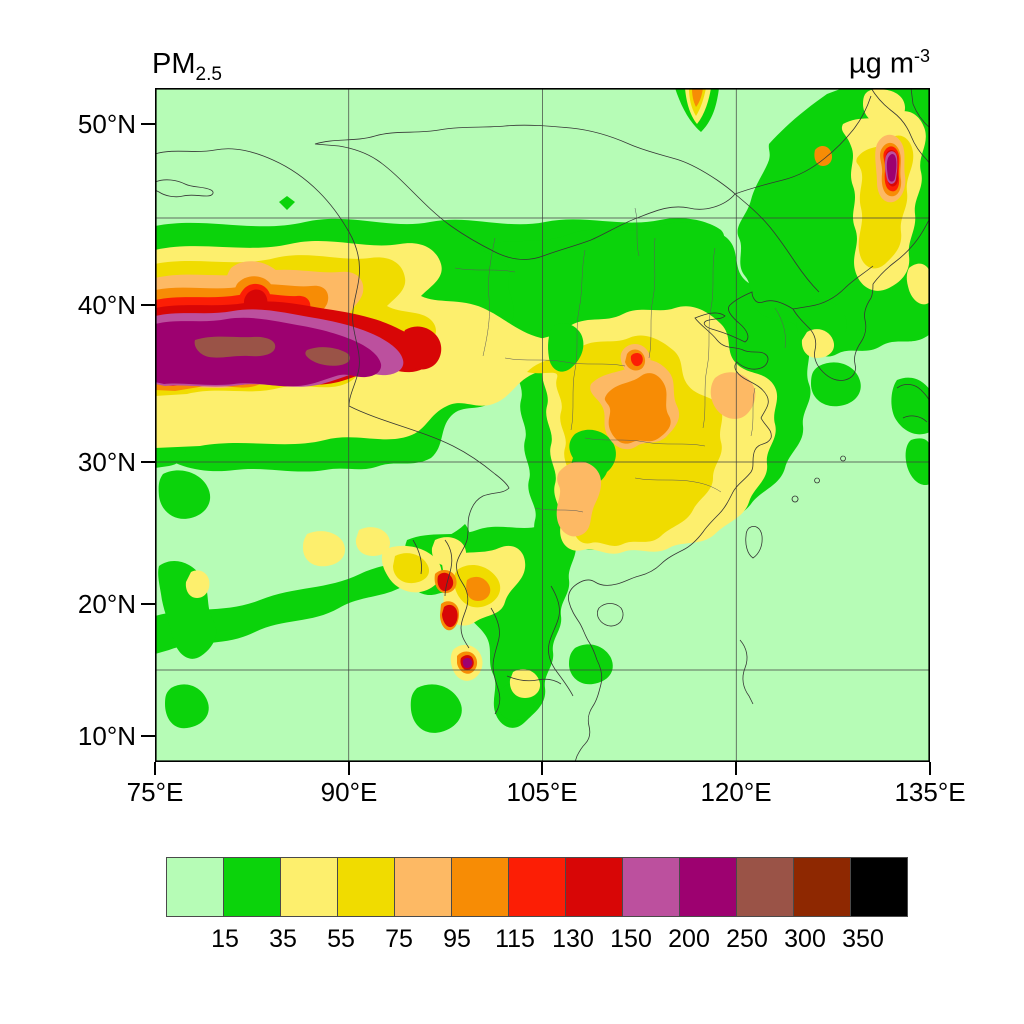 This screenshot has height=1024, width=1024. Describe the element at coordinates (187, 66) in the screenshot. I see `variable-label: PM2.5` at that location.